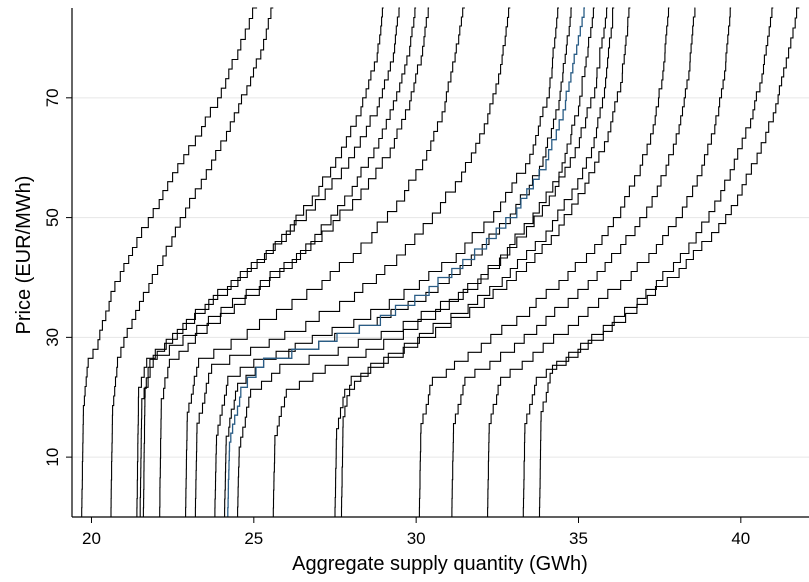 The height and width of the screenshot is (582, 809). I want to click on x-tick-label-20: 20, so click(91, 538).